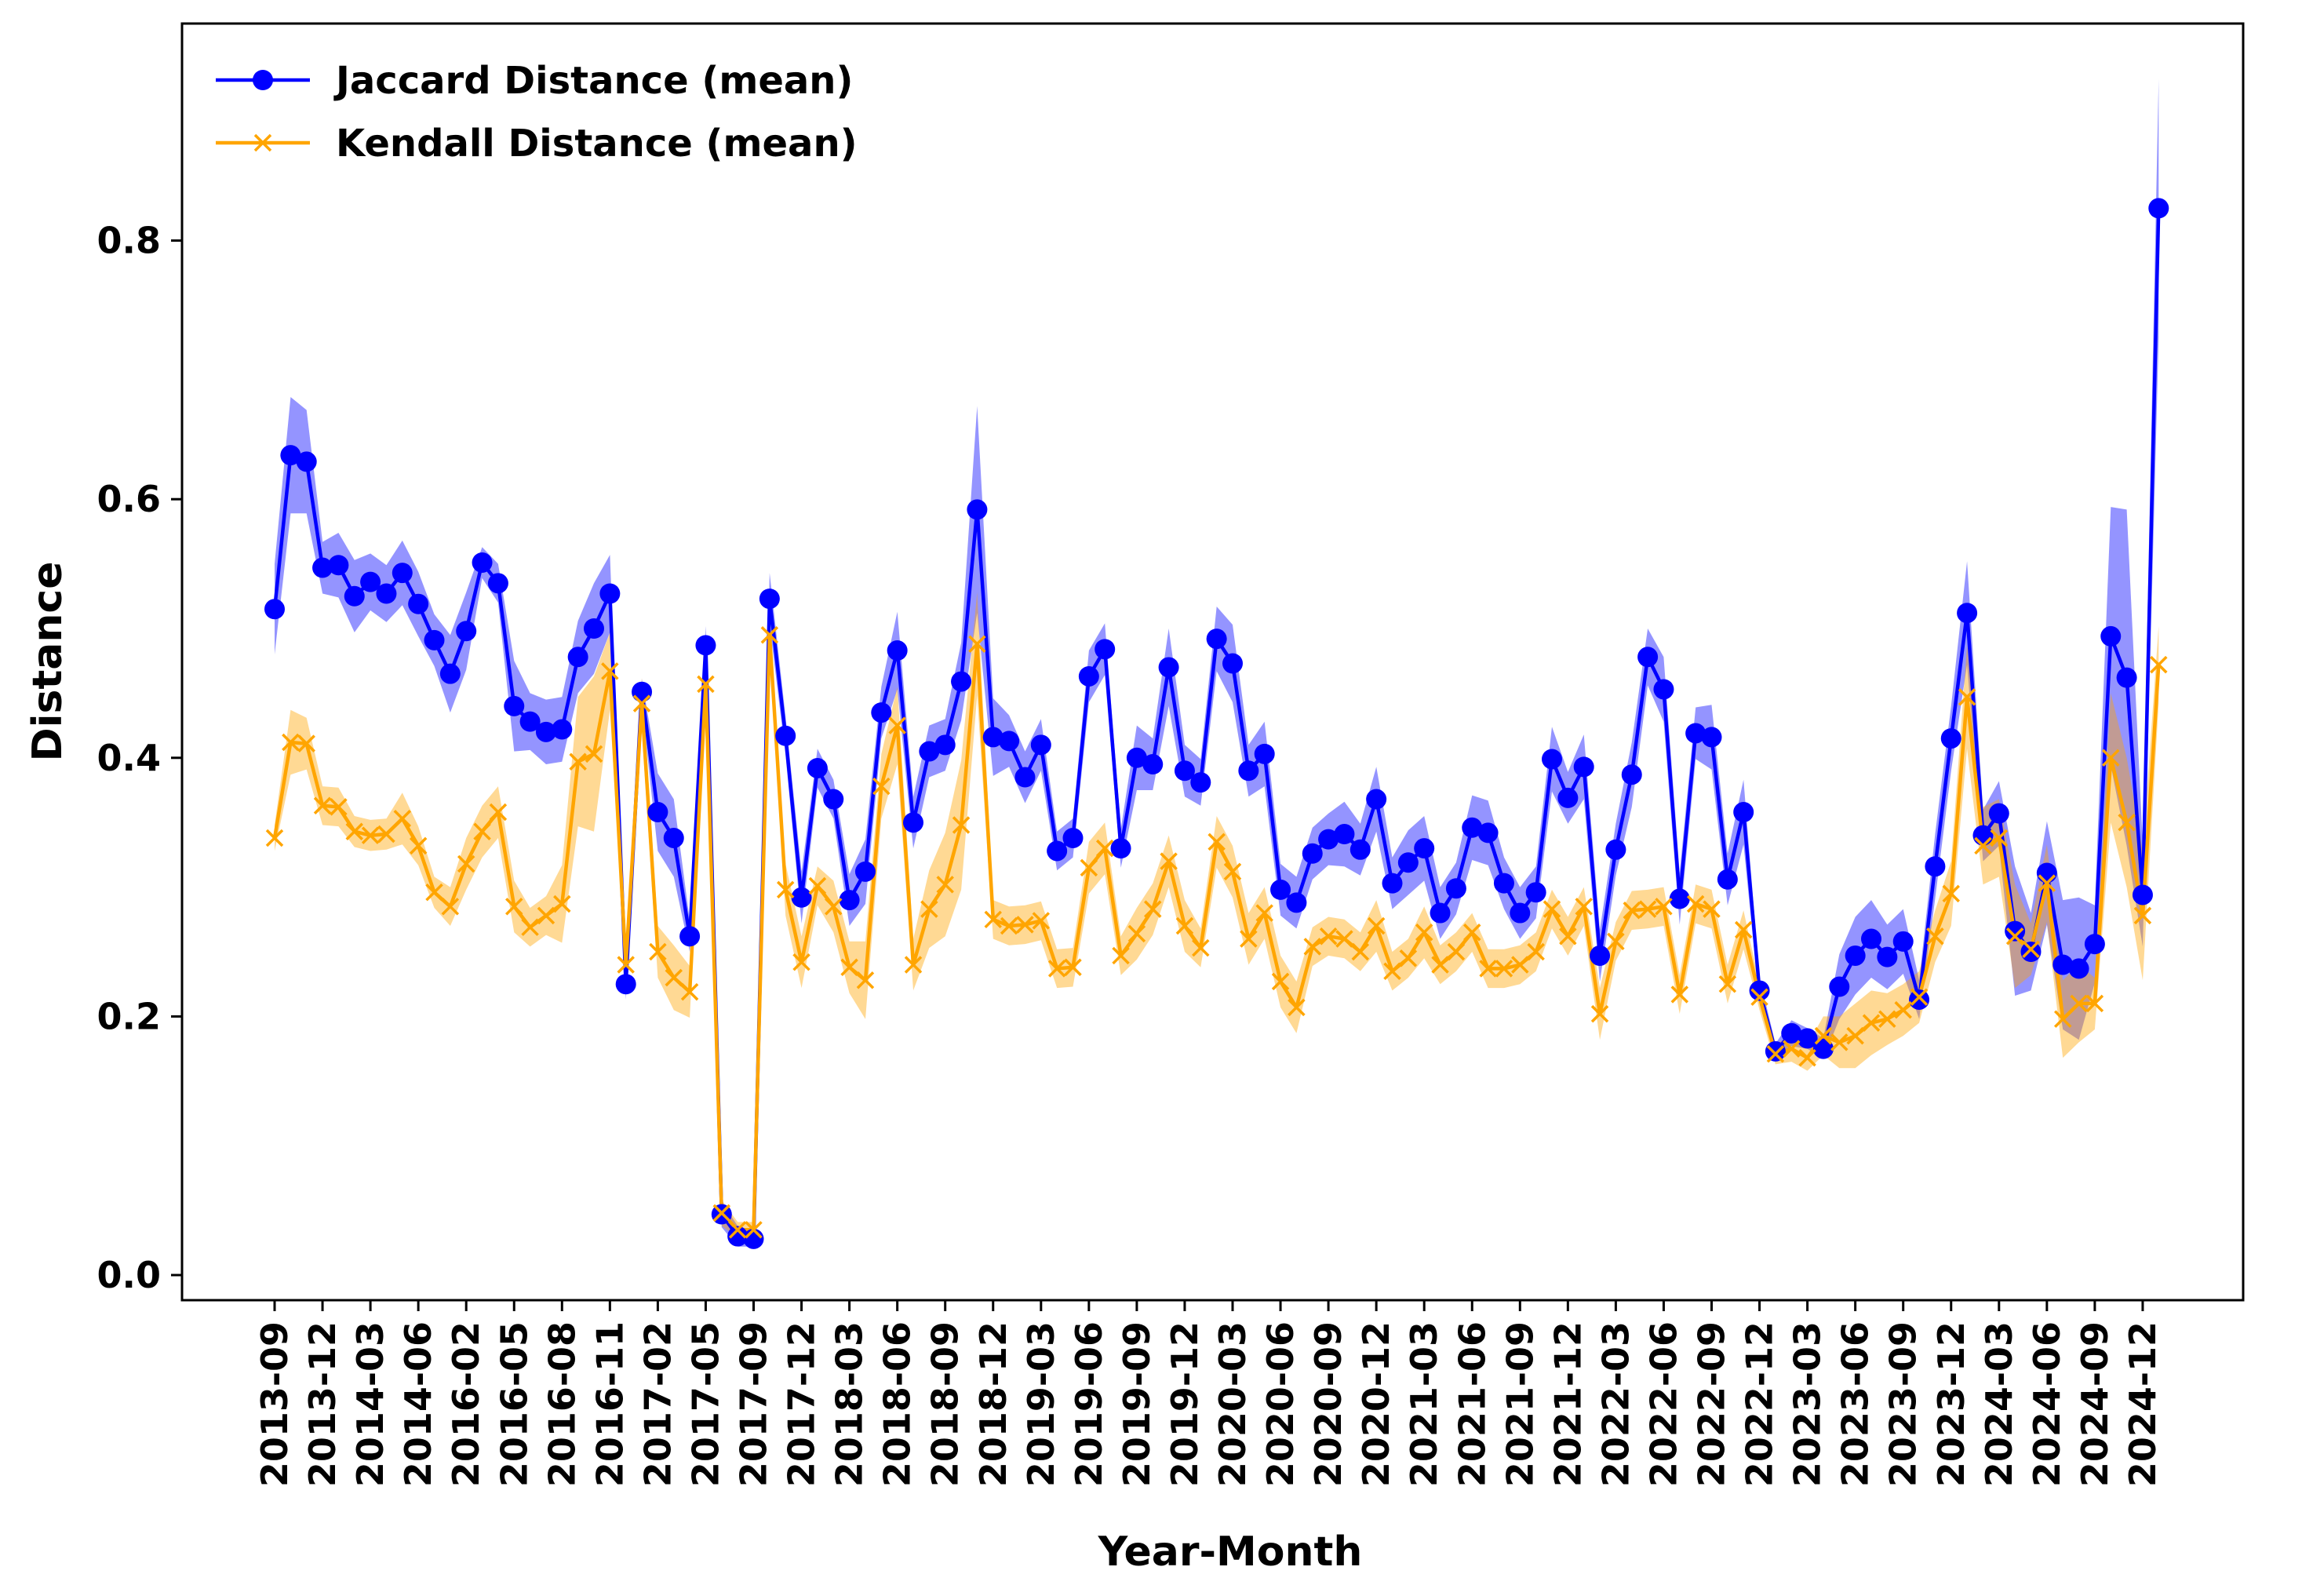 The width and height of the screenshot is (2302, 1596). I want to click on x-tick-label-7: 2016-11, so click(610, 1404).